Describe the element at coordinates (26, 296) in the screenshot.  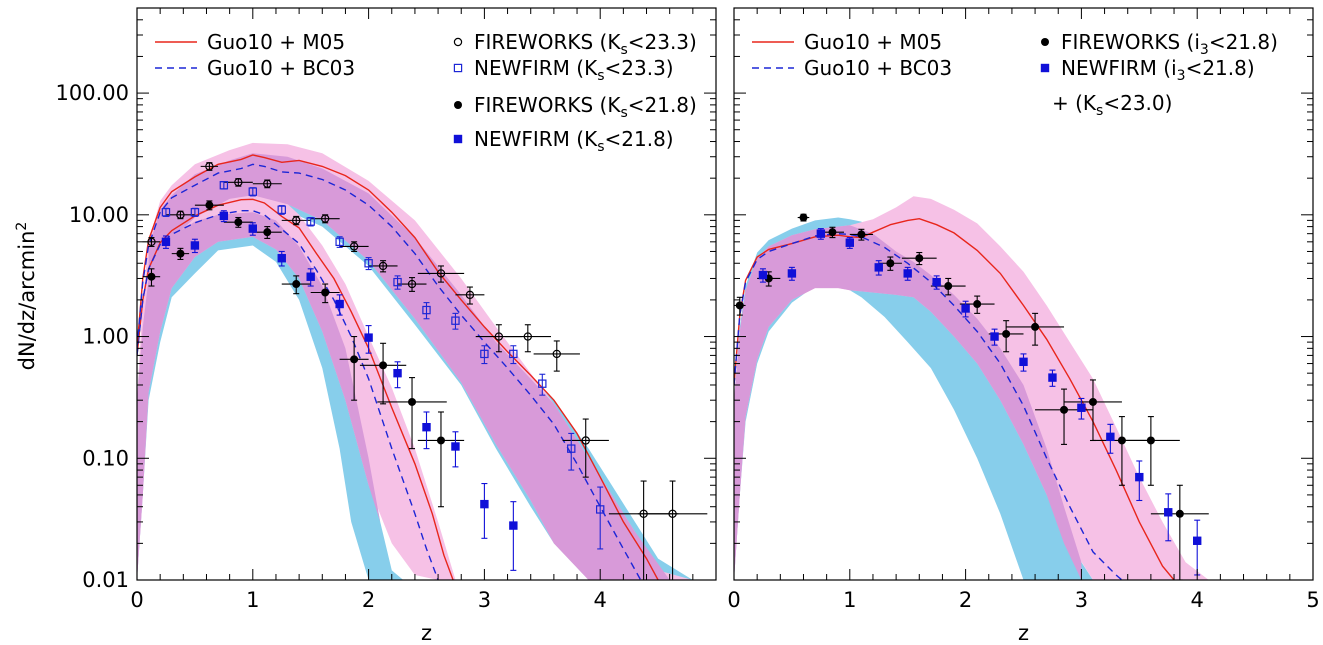
I see `y-axis-label: dN/dz/arcmin2` at that location.